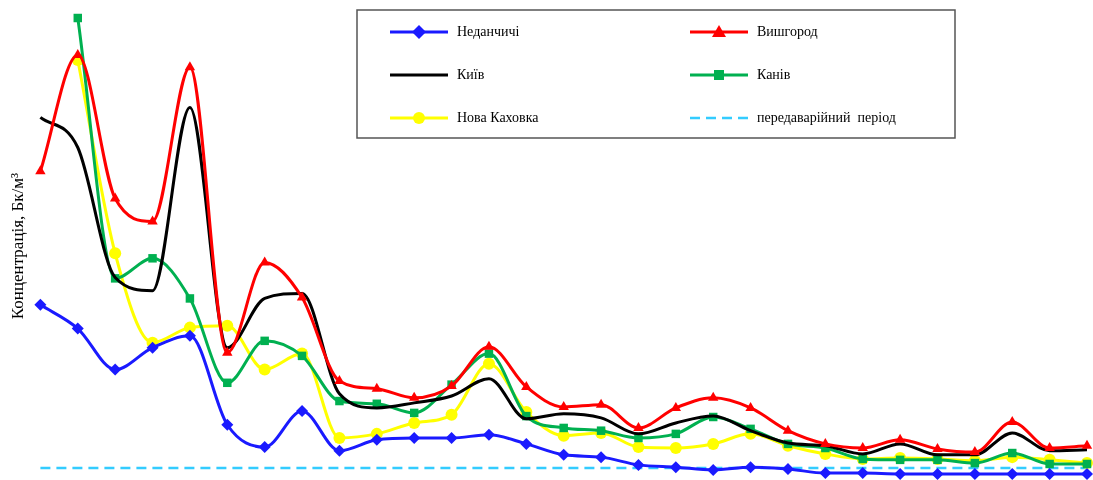 The width and height of the screenshot is (1093, 480). I want to click on legend-label: Неданчичі, so click(488, 31).